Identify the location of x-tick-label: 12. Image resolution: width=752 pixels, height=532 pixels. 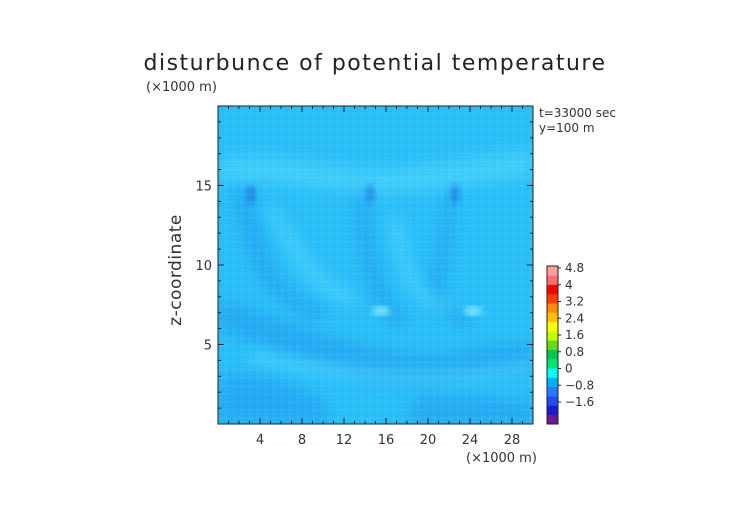
(344, 440).